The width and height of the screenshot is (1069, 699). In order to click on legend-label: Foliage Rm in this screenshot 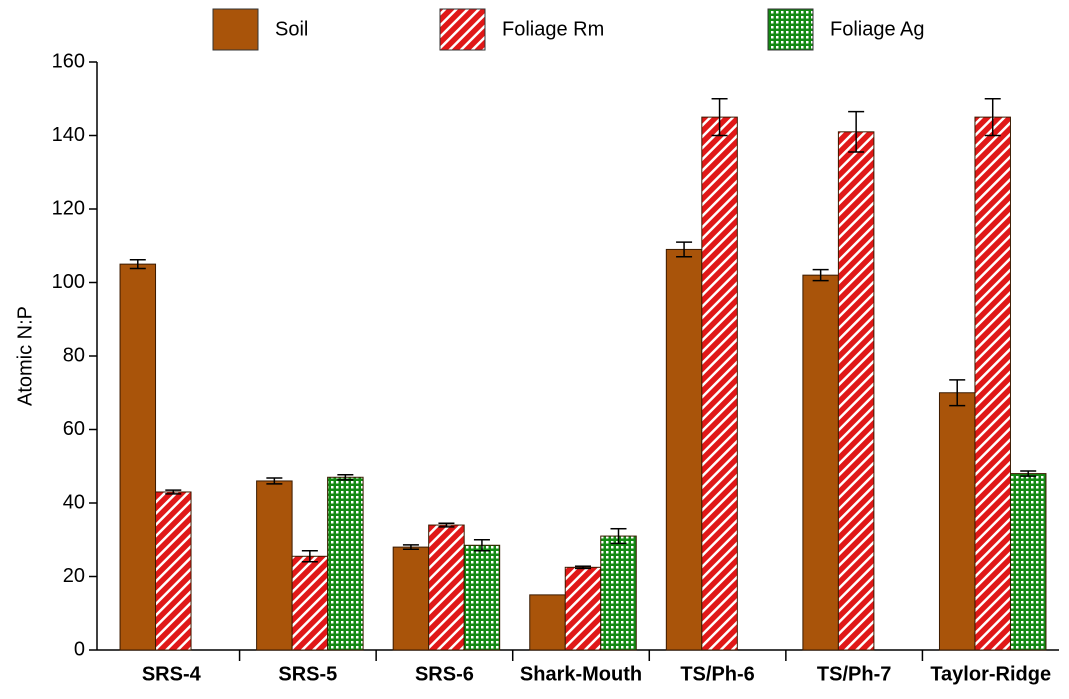, I will do `click(553, 29)`.